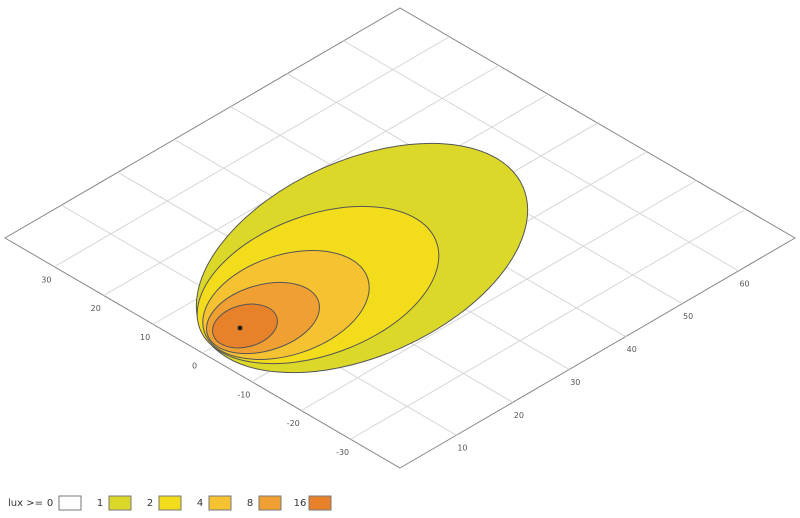  What do you see at coordinates (519, 415) in the screenshot?
I see `x-tick-label: 20` at bounding box center [519, 415].